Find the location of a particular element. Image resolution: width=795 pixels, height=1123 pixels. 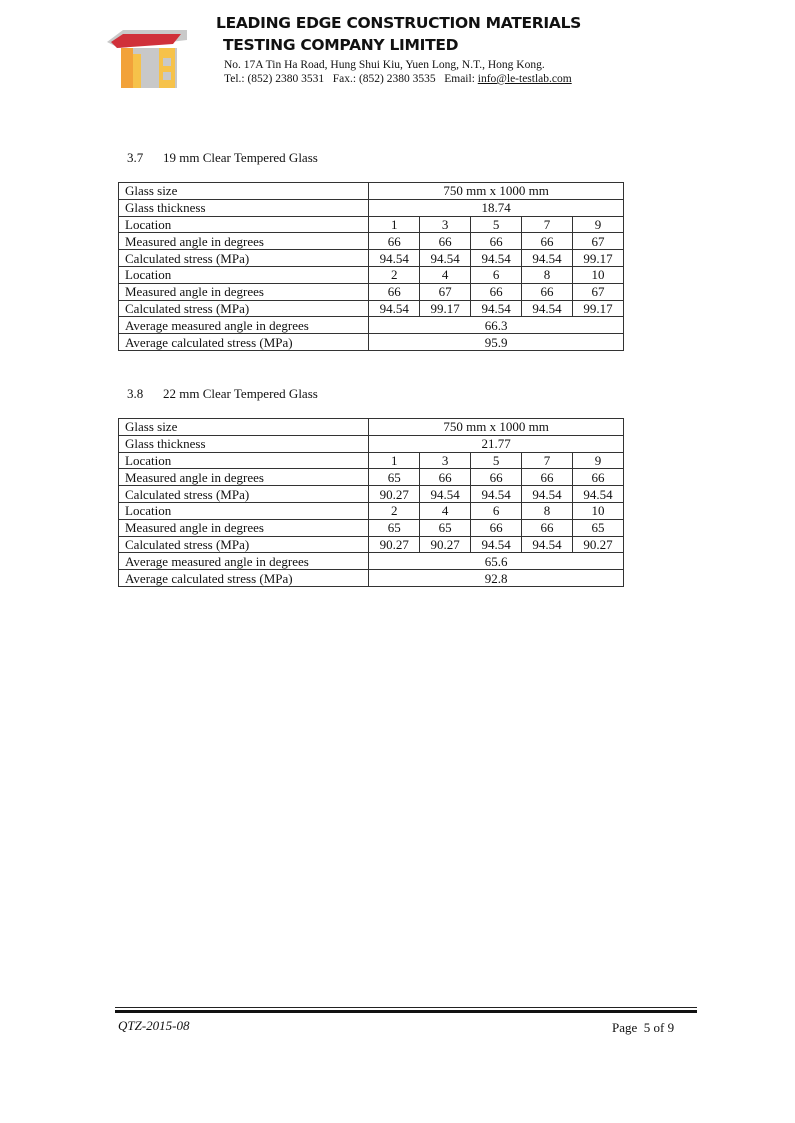

location-cell: 6 is located at coordinates (496, 274).